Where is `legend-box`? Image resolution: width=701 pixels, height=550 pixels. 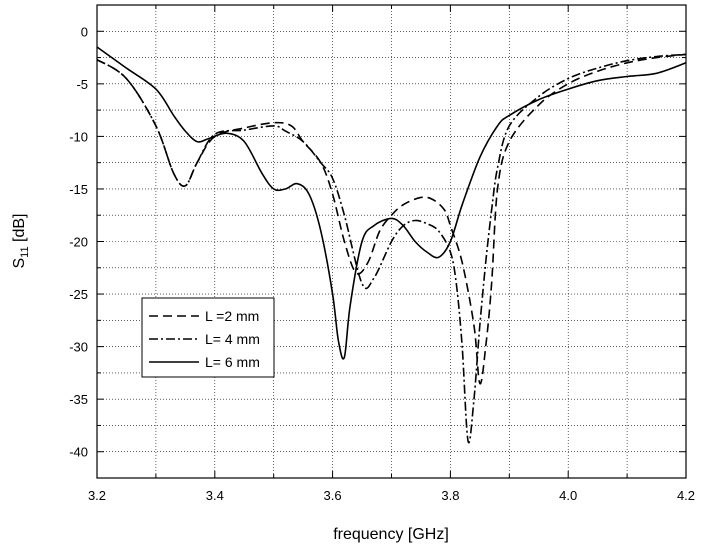
legend-box is located at coordinates (208, 337).